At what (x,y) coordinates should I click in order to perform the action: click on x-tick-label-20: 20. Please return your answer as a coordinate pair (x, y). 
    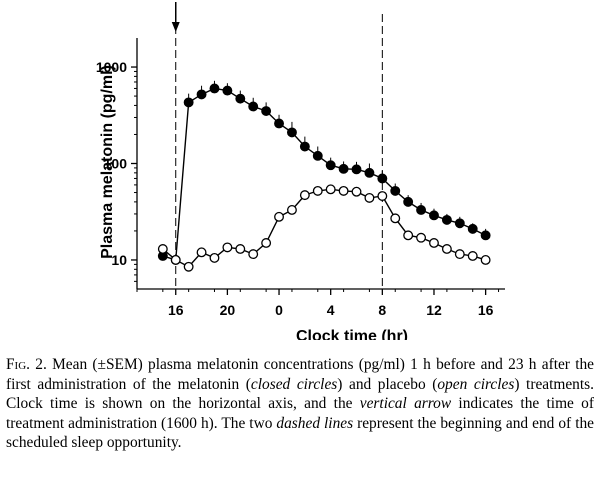
    Looking at the image, I should click on (228, 310).